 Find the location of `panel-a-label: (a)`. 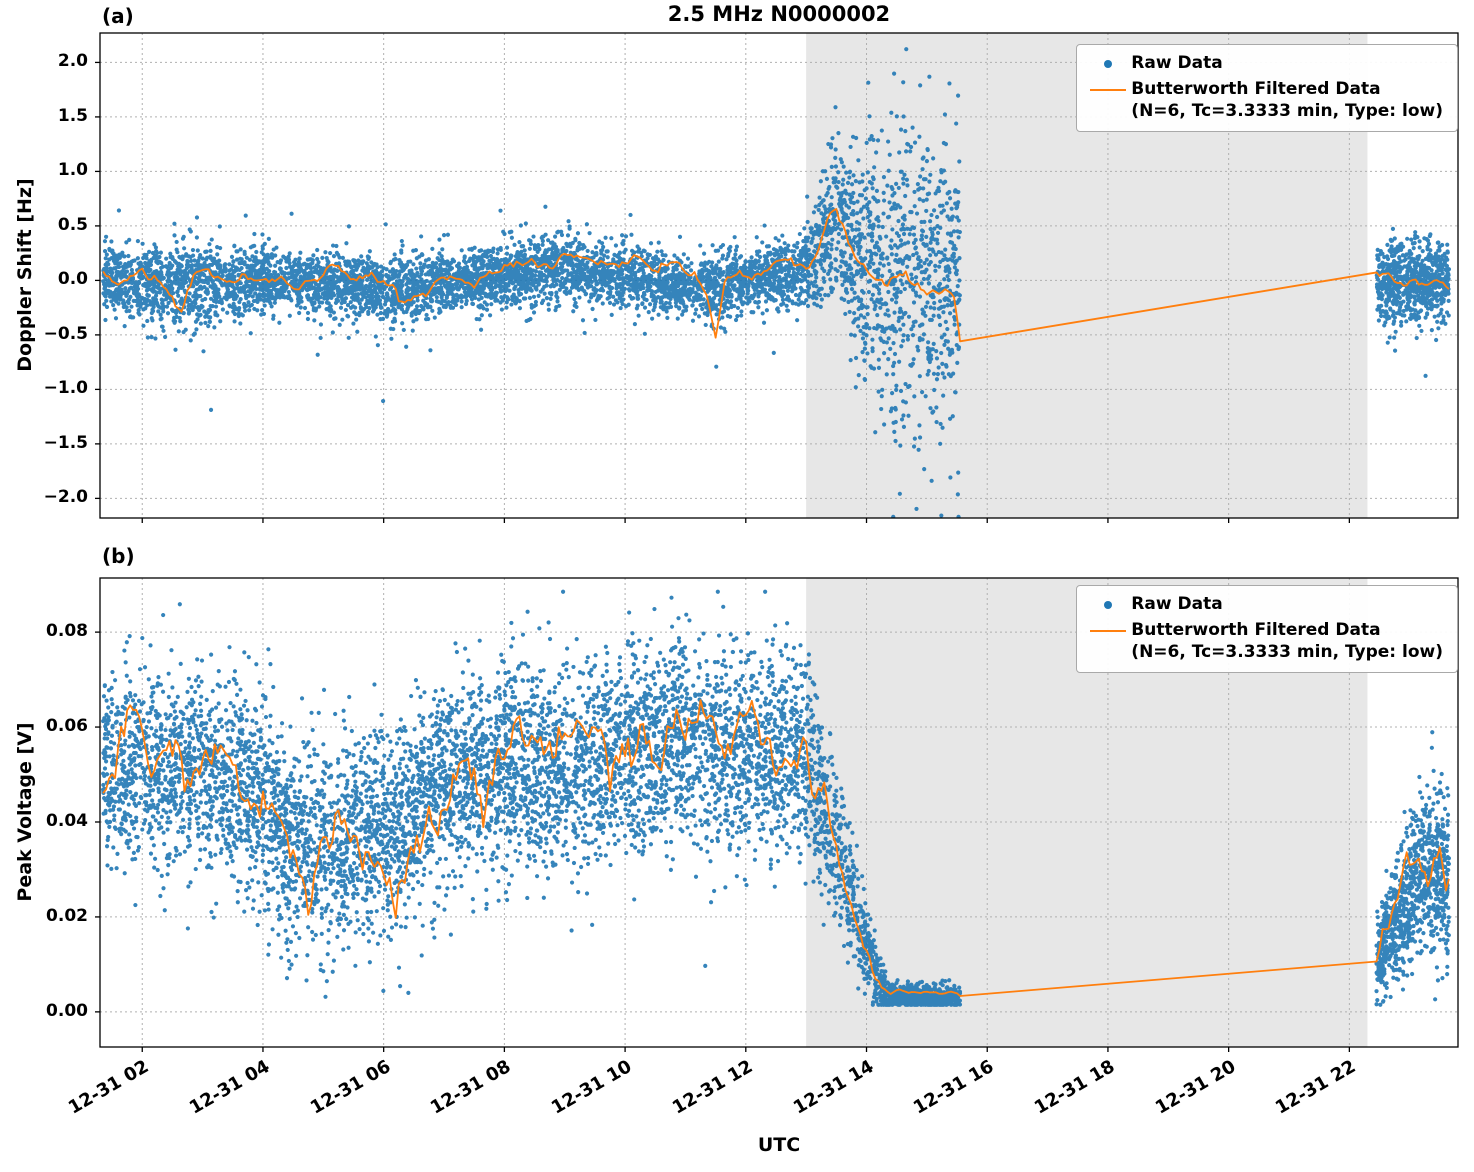

panel-a-label: (a) is located at coordinates (118, 16).